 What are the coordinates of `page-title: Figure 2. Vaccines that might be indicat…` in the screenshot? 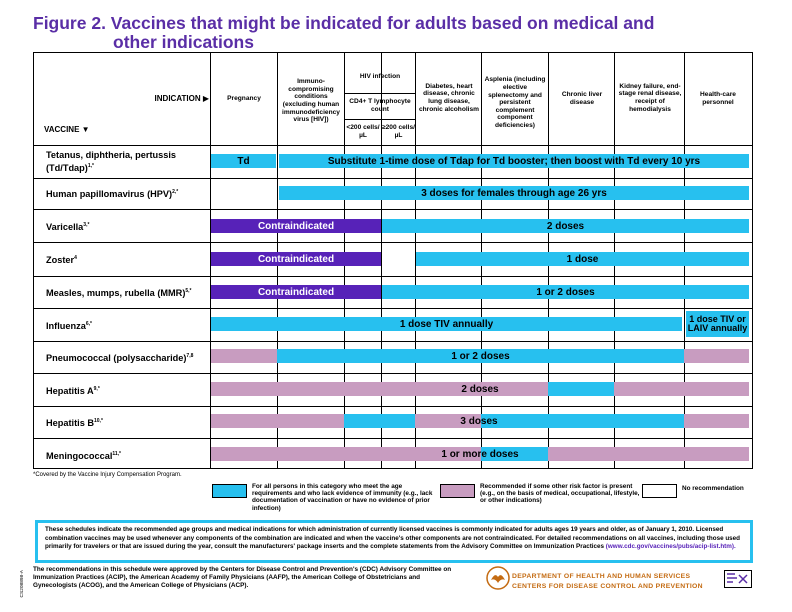 It's located at (344, 32).